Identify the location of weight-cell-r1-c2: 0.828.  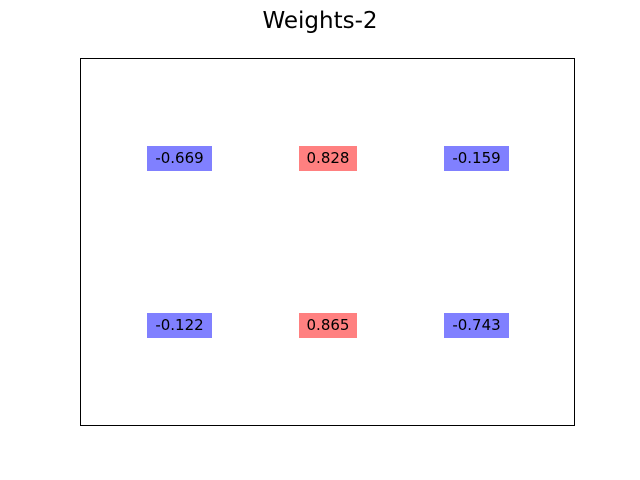
(328, 158).